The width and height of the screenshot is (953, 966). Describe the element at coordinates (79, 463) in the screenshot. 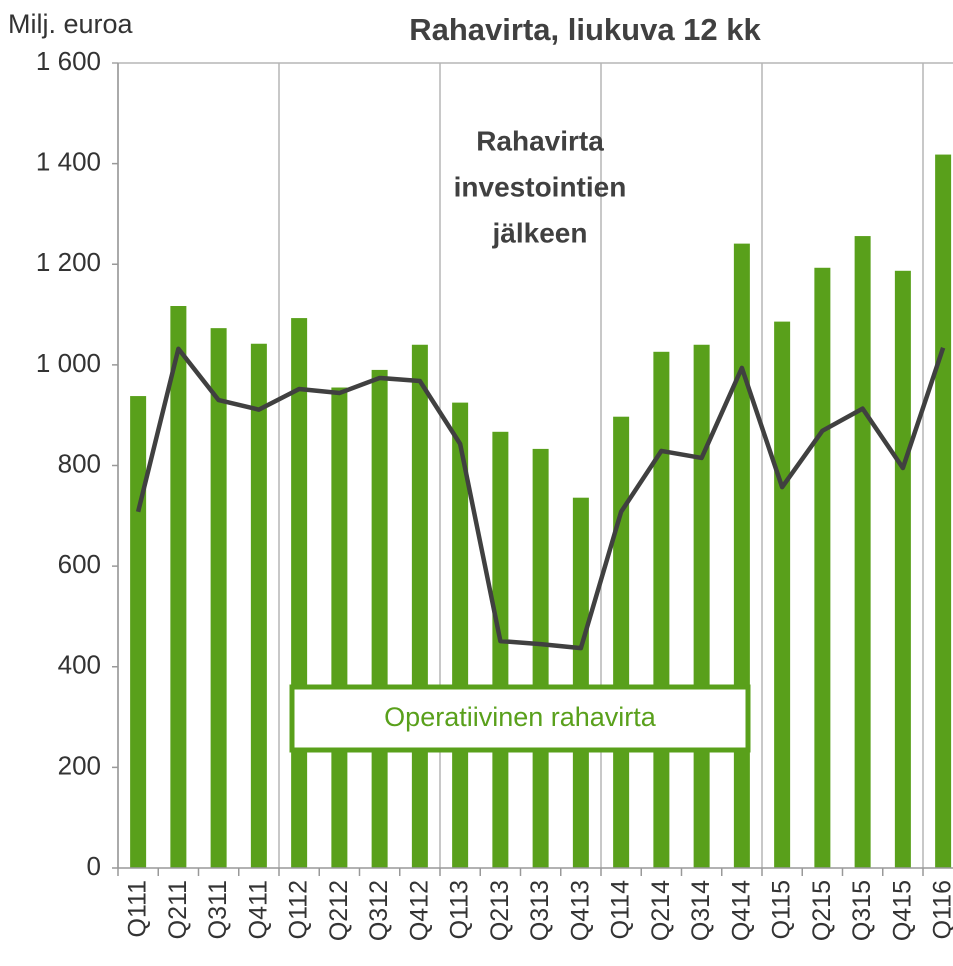

I see `y-tick-label: 800` at that location.